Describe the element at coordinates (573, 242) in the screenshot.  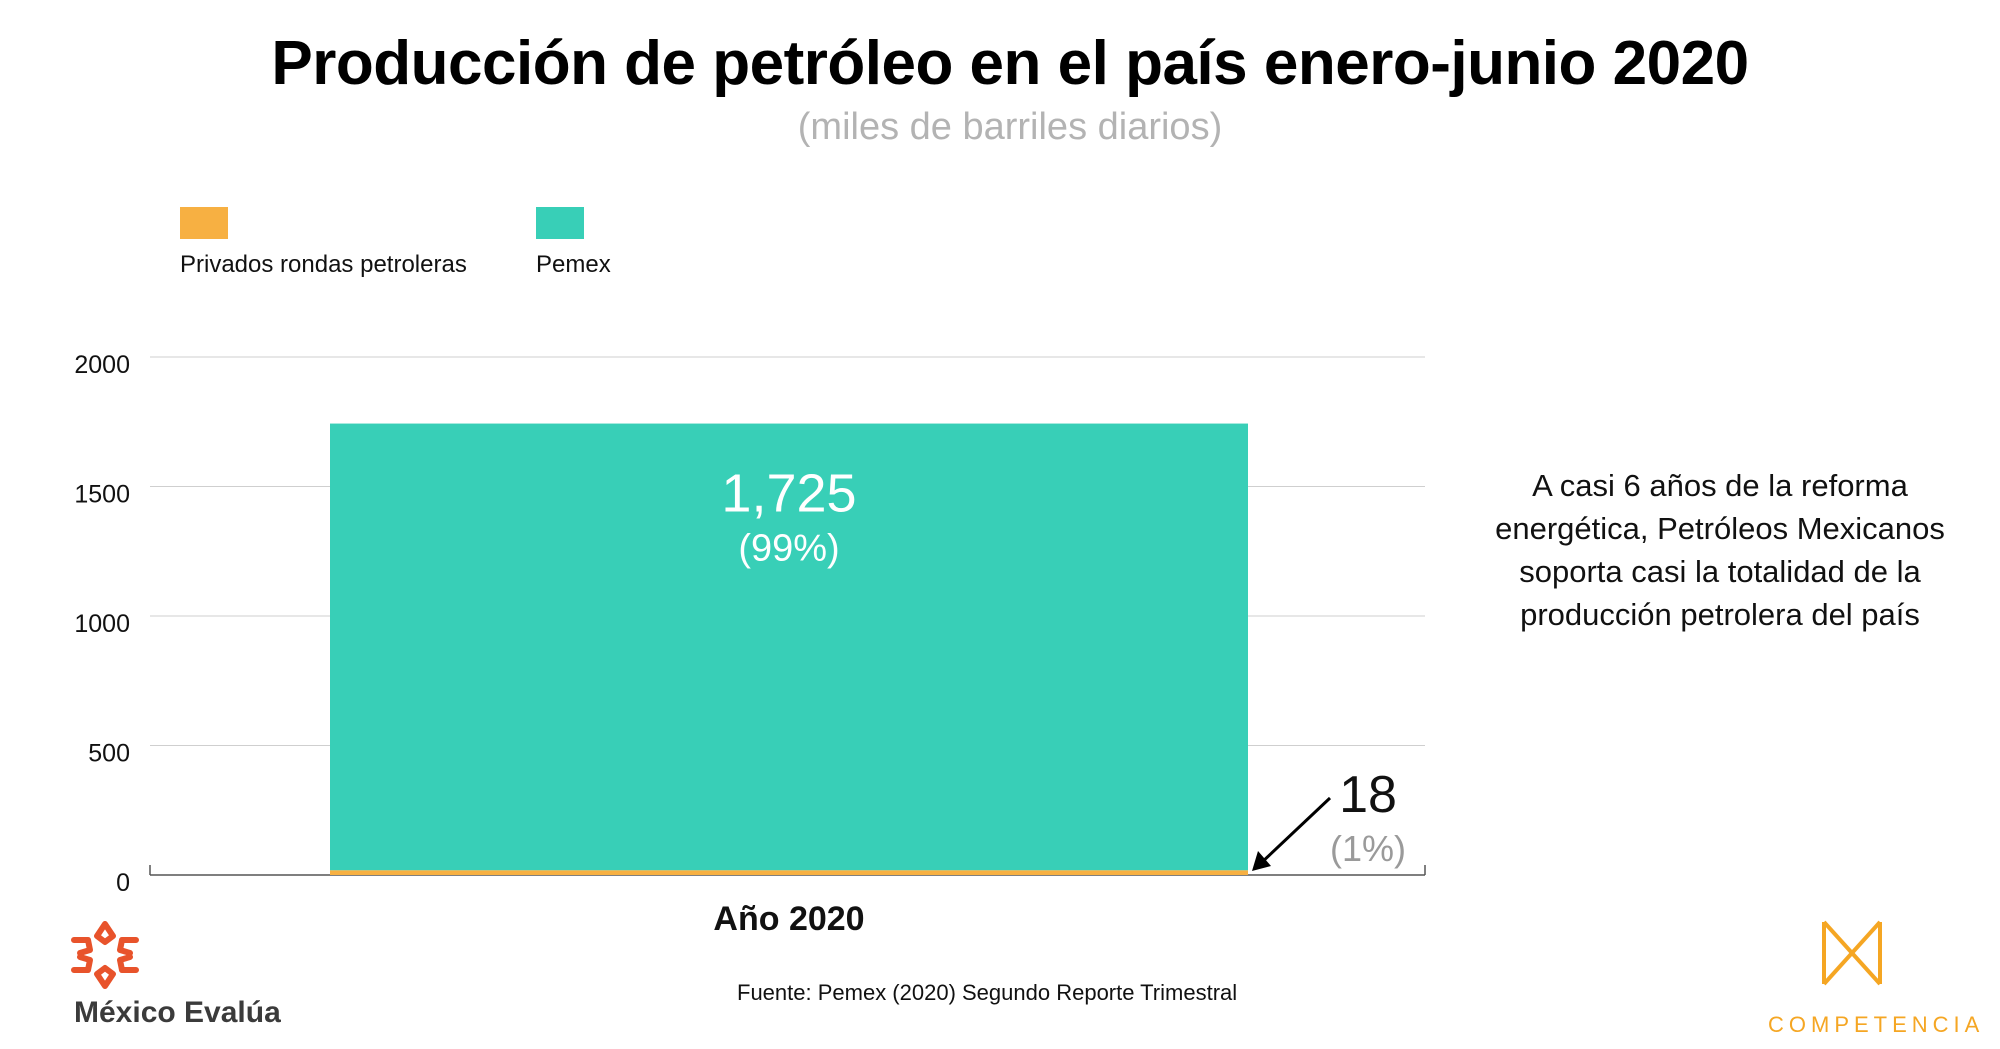
I see `legend-item-pemex: Pemex` at that location.